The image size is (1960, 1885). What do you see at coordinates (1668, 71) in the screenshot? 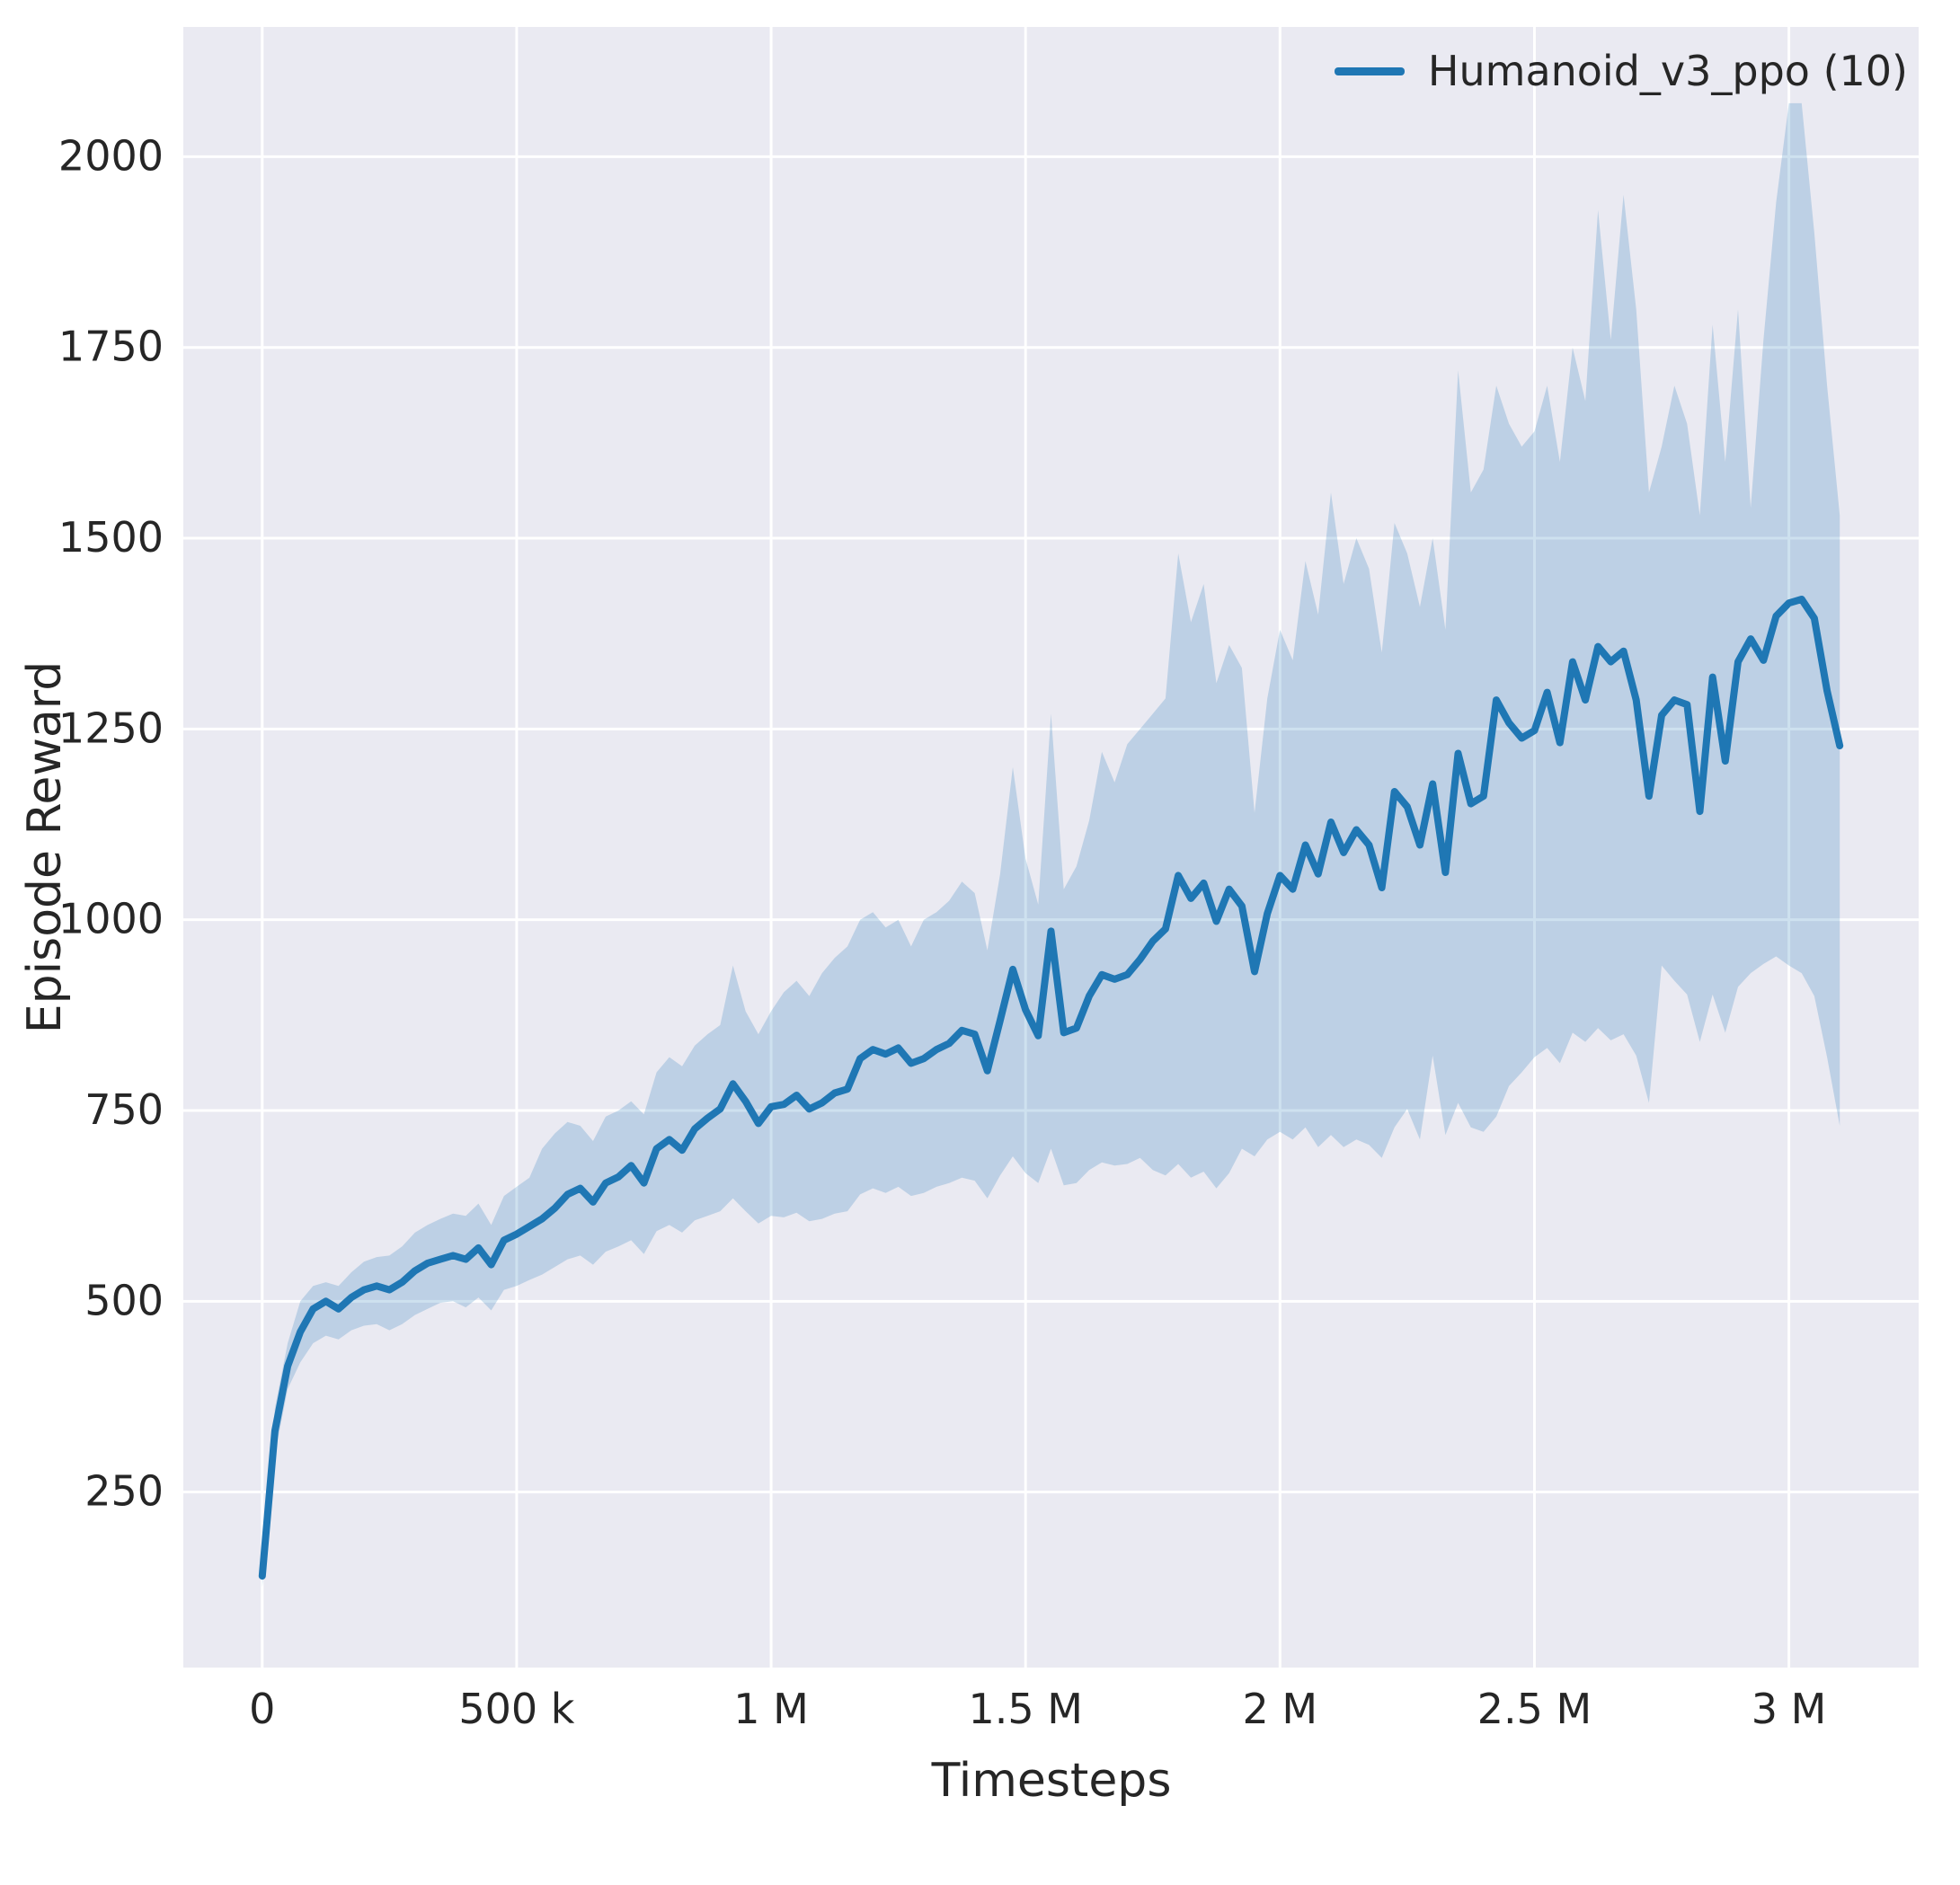
I see `legend-label: Humanoid_v3_ppo (10)` at bounding box center [1668, 71].